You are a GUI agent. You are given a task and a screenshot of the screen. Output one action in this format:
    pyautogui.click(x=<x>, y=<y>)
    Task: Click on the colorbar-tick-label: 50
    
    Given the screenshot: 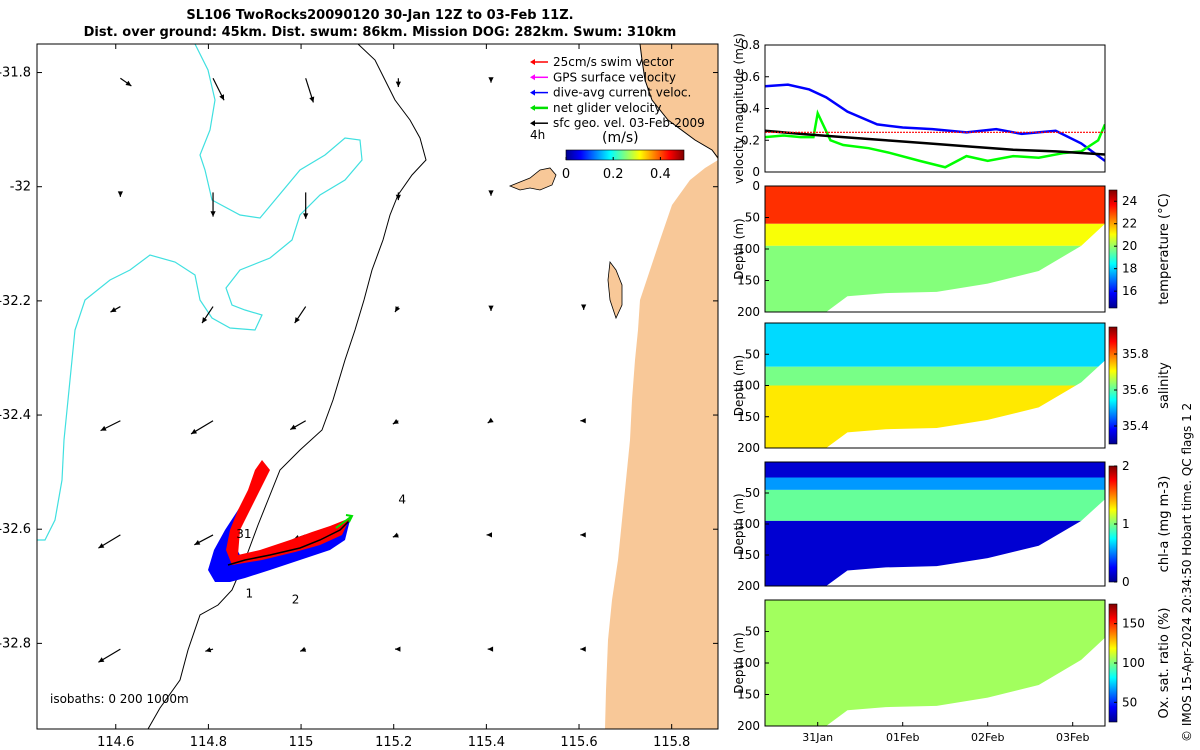 What is the action you would take?
    pyautogui.click(x=1129, y=702)
    